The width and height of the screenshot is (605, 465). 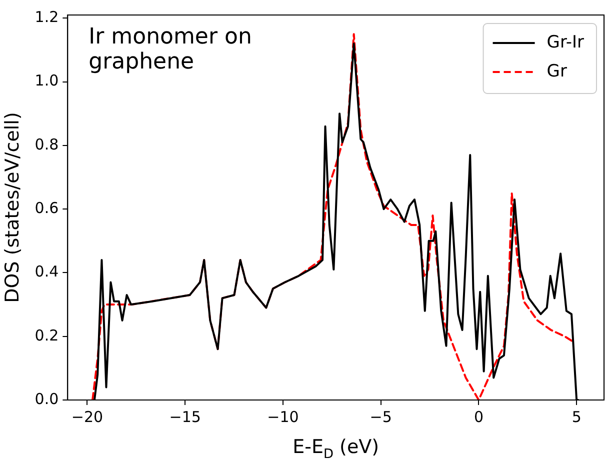 I want to click on x-tick-label: −10, so click(x=283, y=417).